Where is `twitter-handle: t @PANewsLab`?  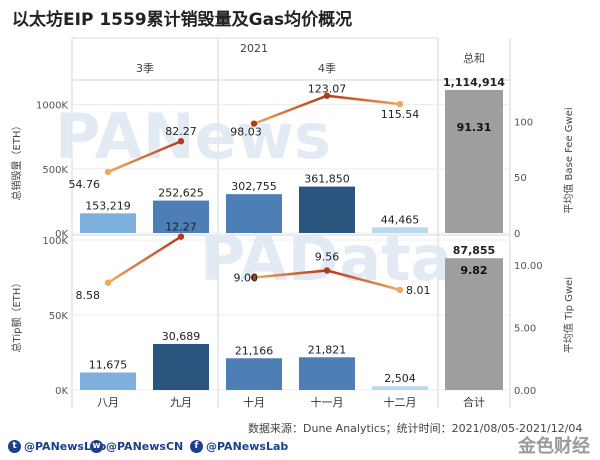
twitter-handle: t @PANewsLab is located at coordinates (57, 446).